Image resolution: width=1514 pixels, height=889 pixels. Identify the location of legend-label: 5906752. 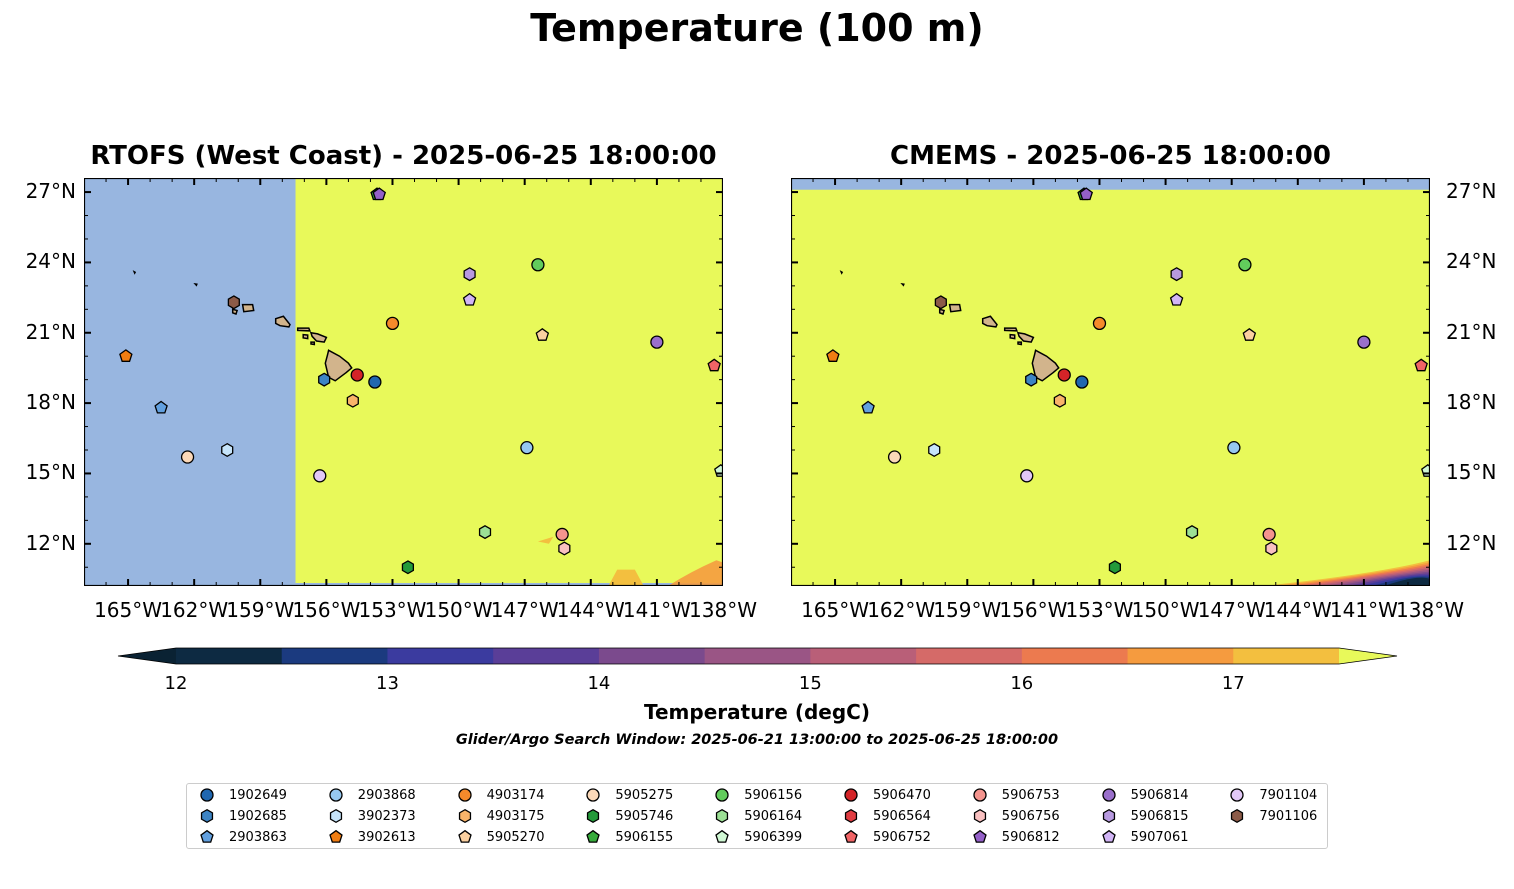
(902, 837).